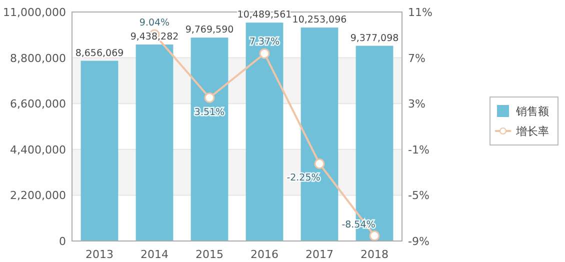 The height and width of the screenshot is (262, 565). Describe the element at coordinates (264, 42) in the screenshot. I see `data-label: 7.37%` at that location.